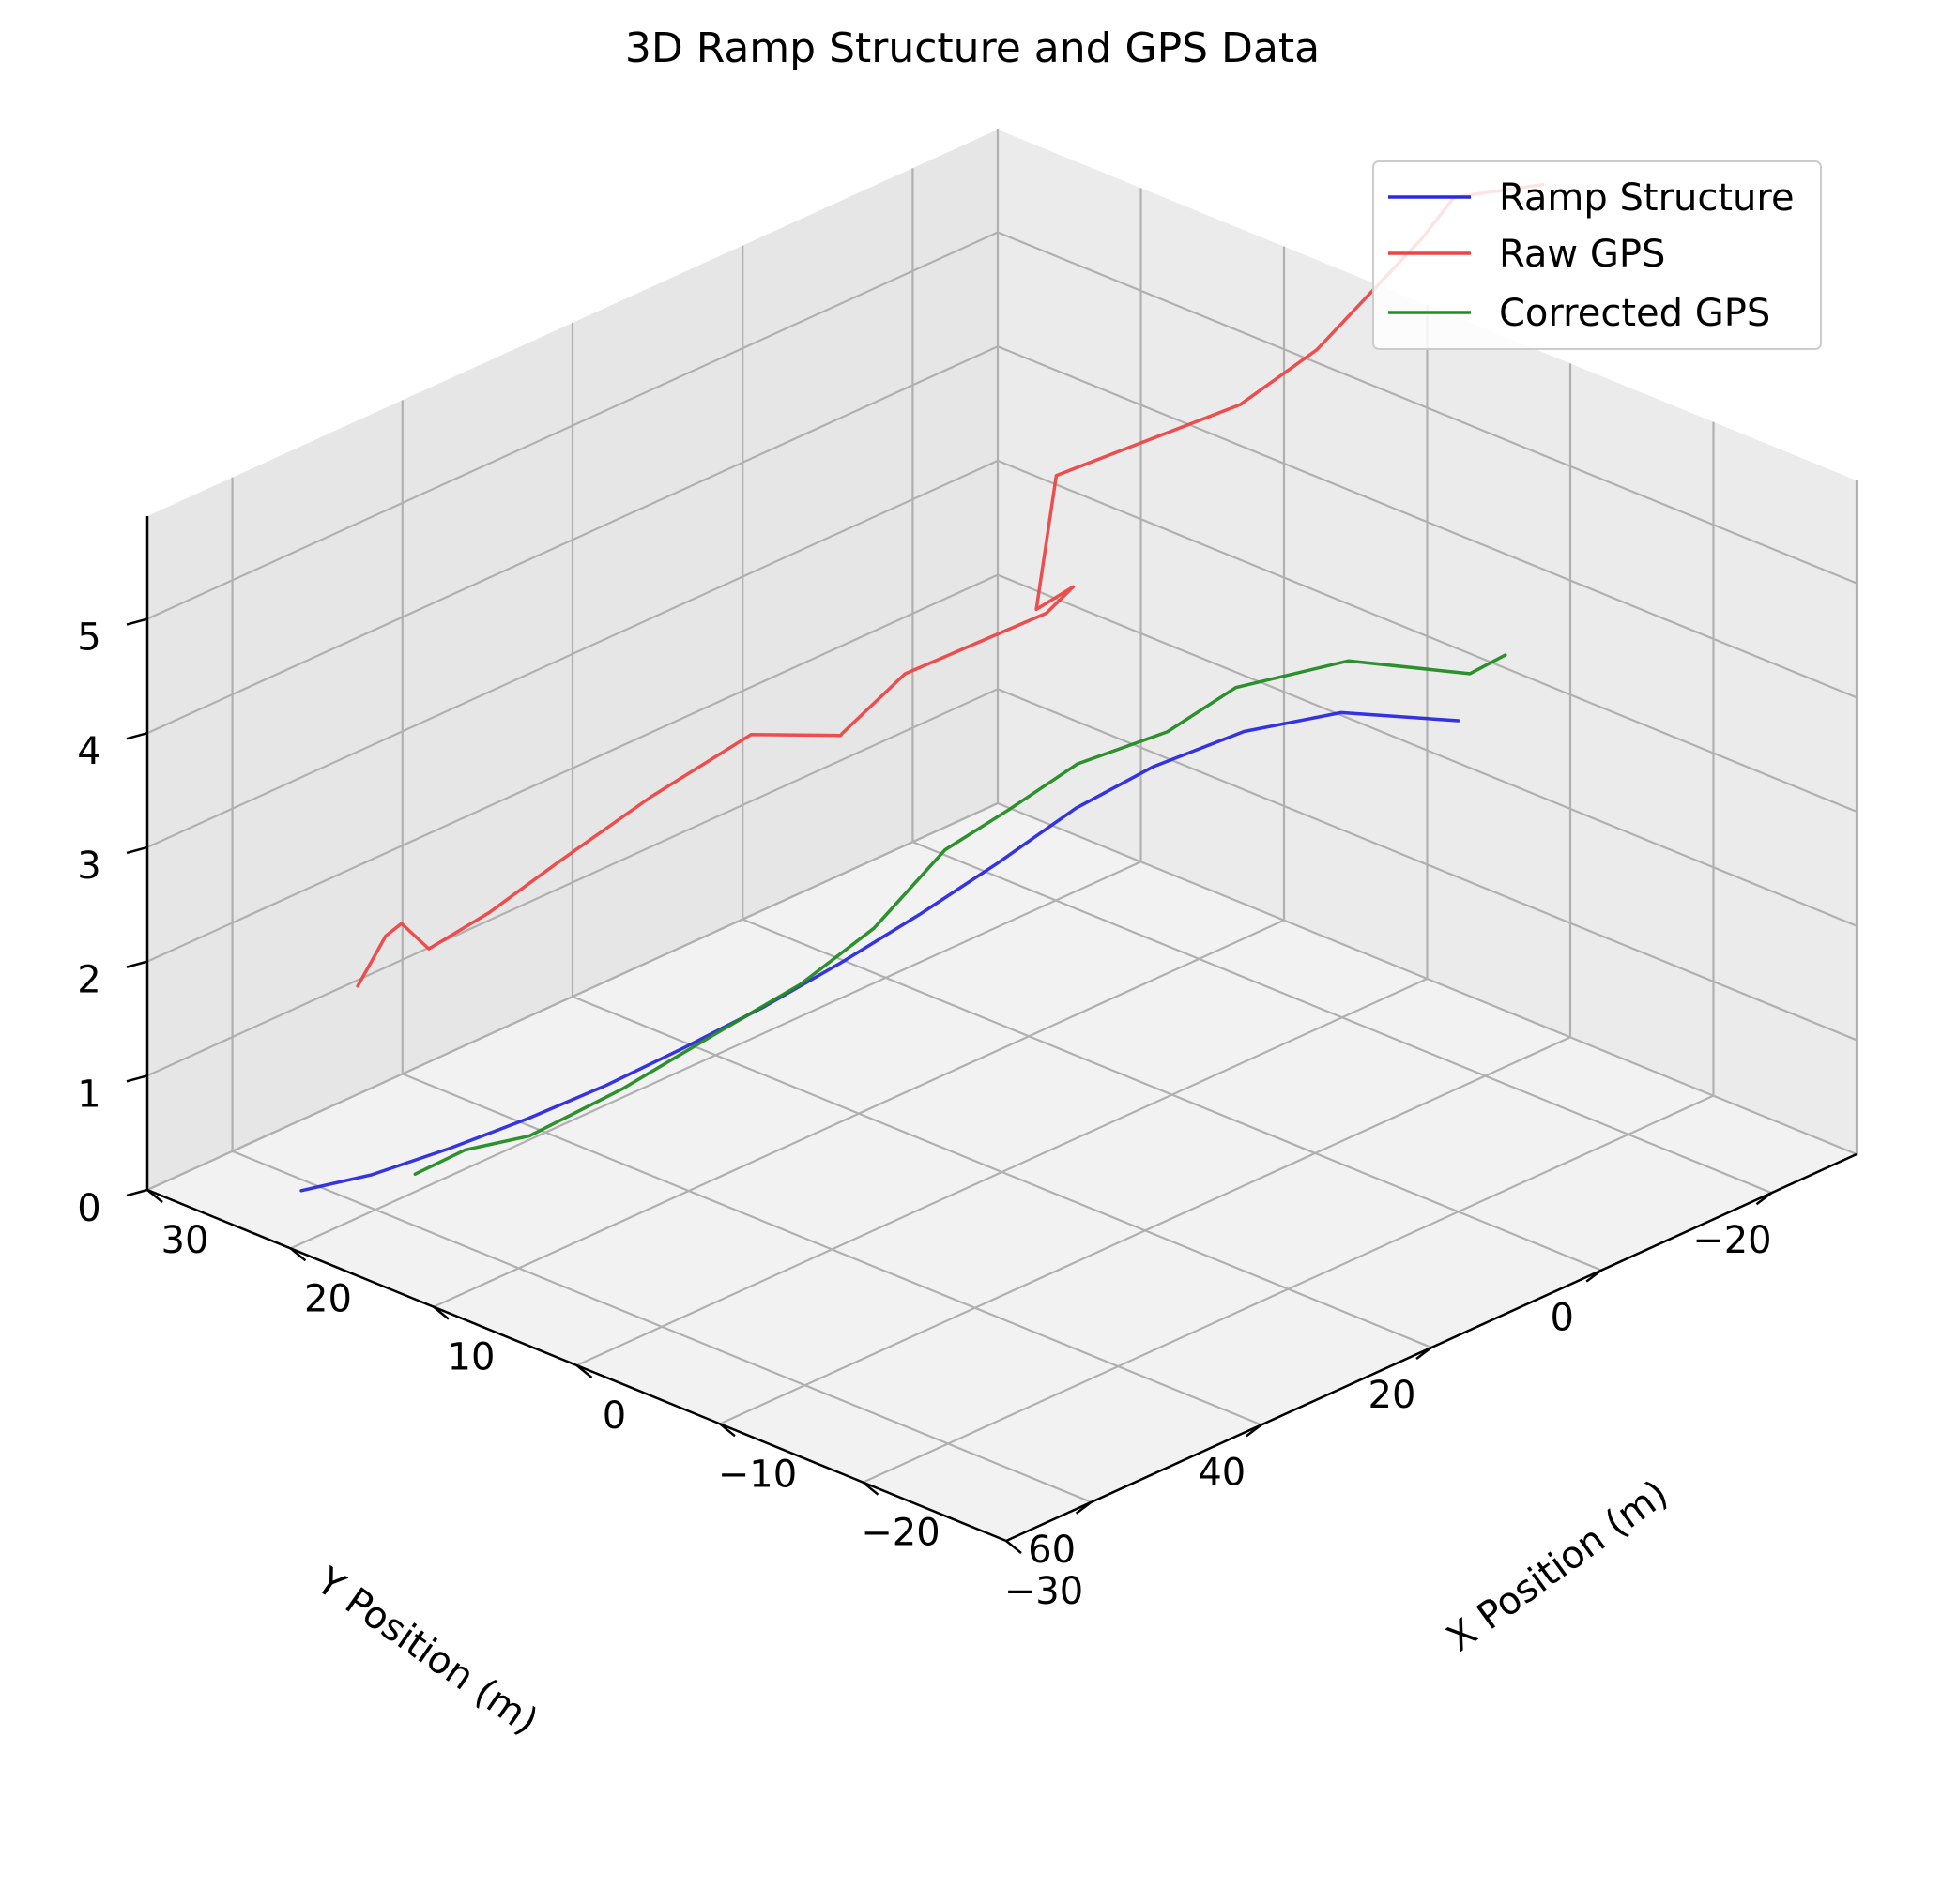  I want to click on x-tick-label: 30, so click(185, 1240).